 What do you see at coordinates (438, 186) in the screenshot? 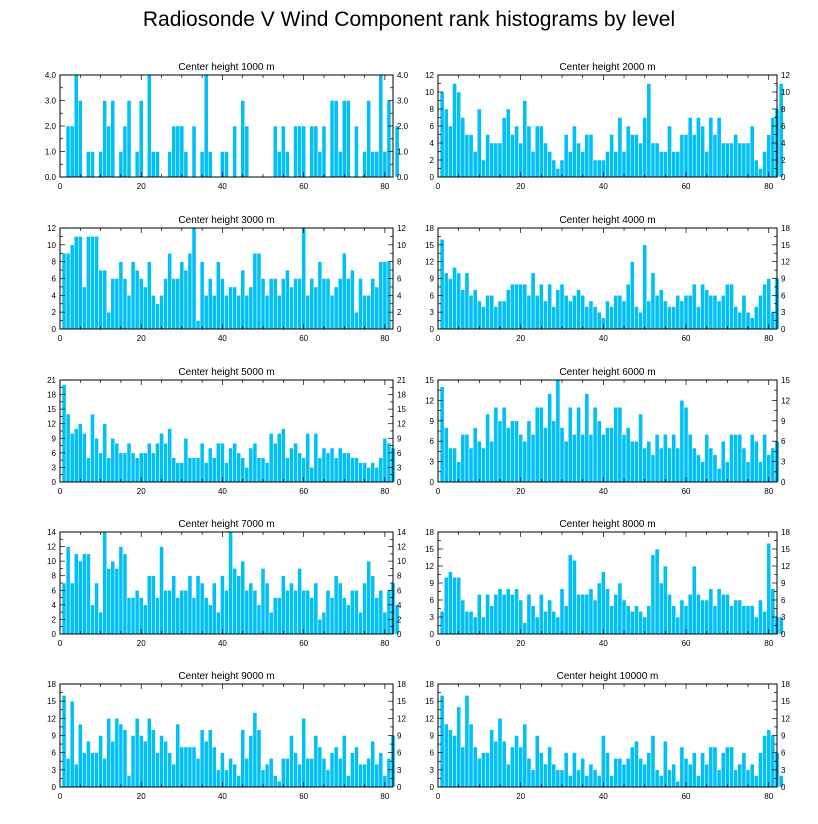
I see `x-tick-label: 0` at bounding box center [438, 186].